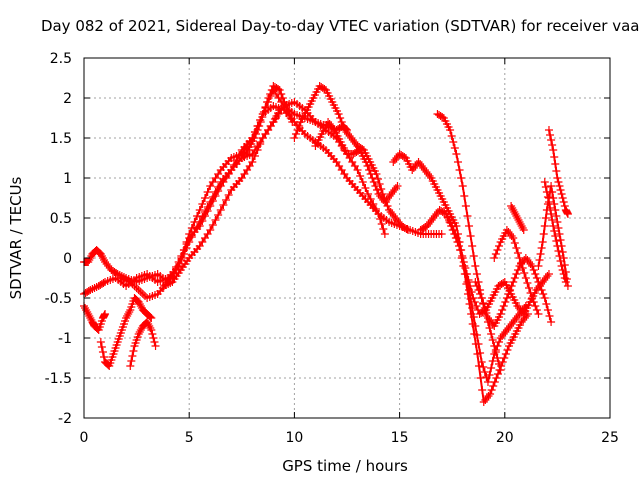 The height and width of the screenshot is (480, 640). I want to click on y-tick-label: 0, so click(67, 259).